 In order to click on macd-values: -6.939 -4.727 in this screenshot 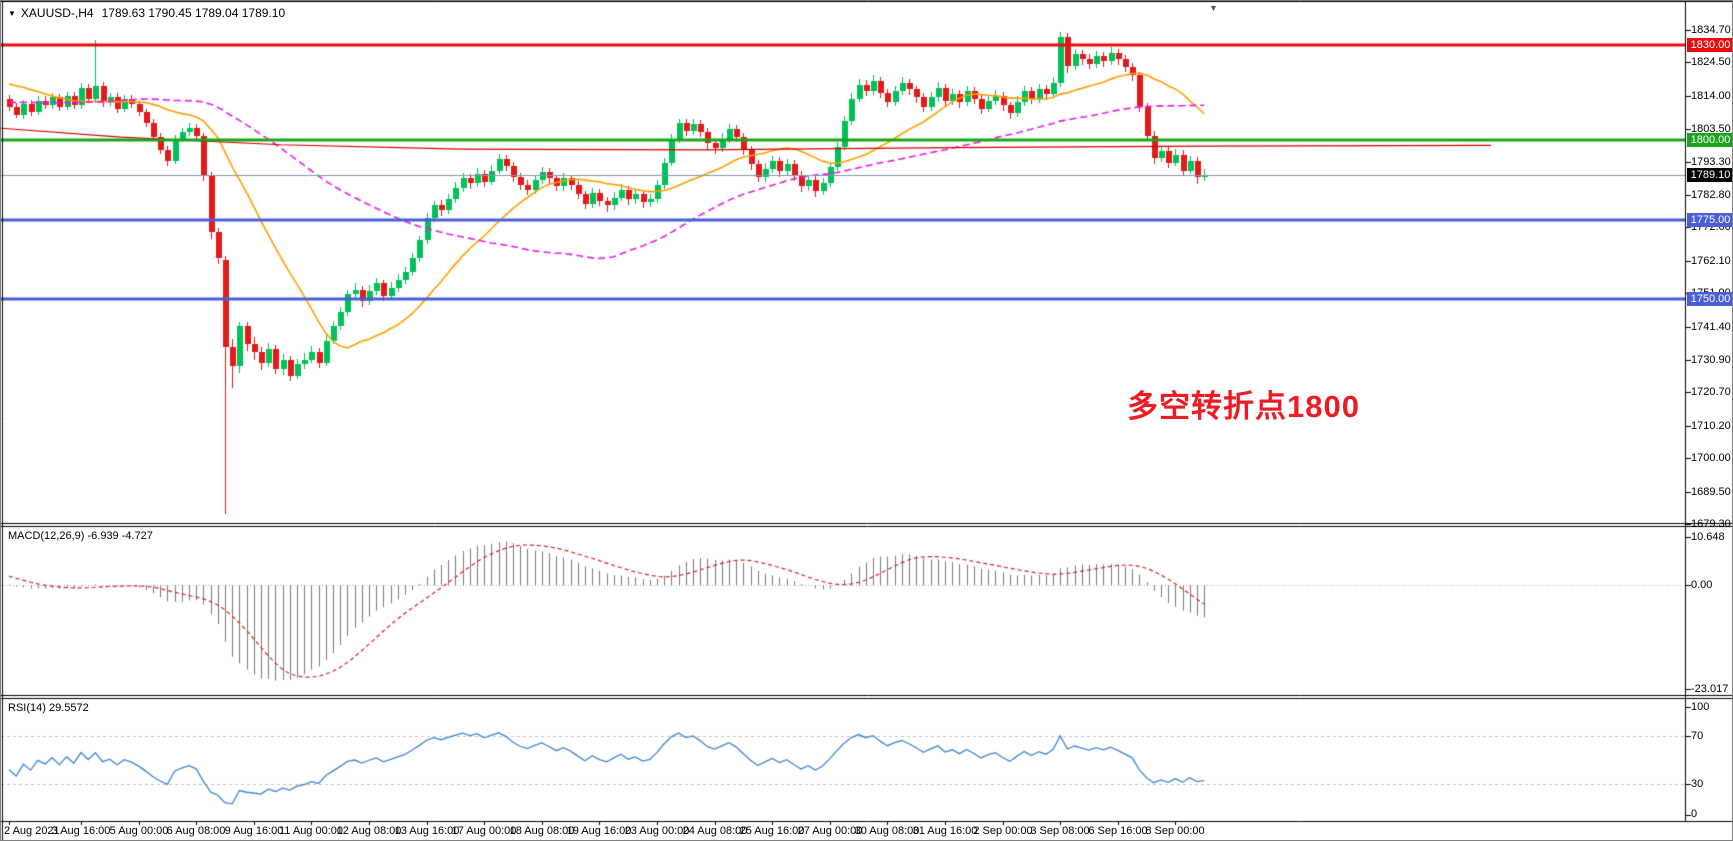, I will do `click(120, 536)`.